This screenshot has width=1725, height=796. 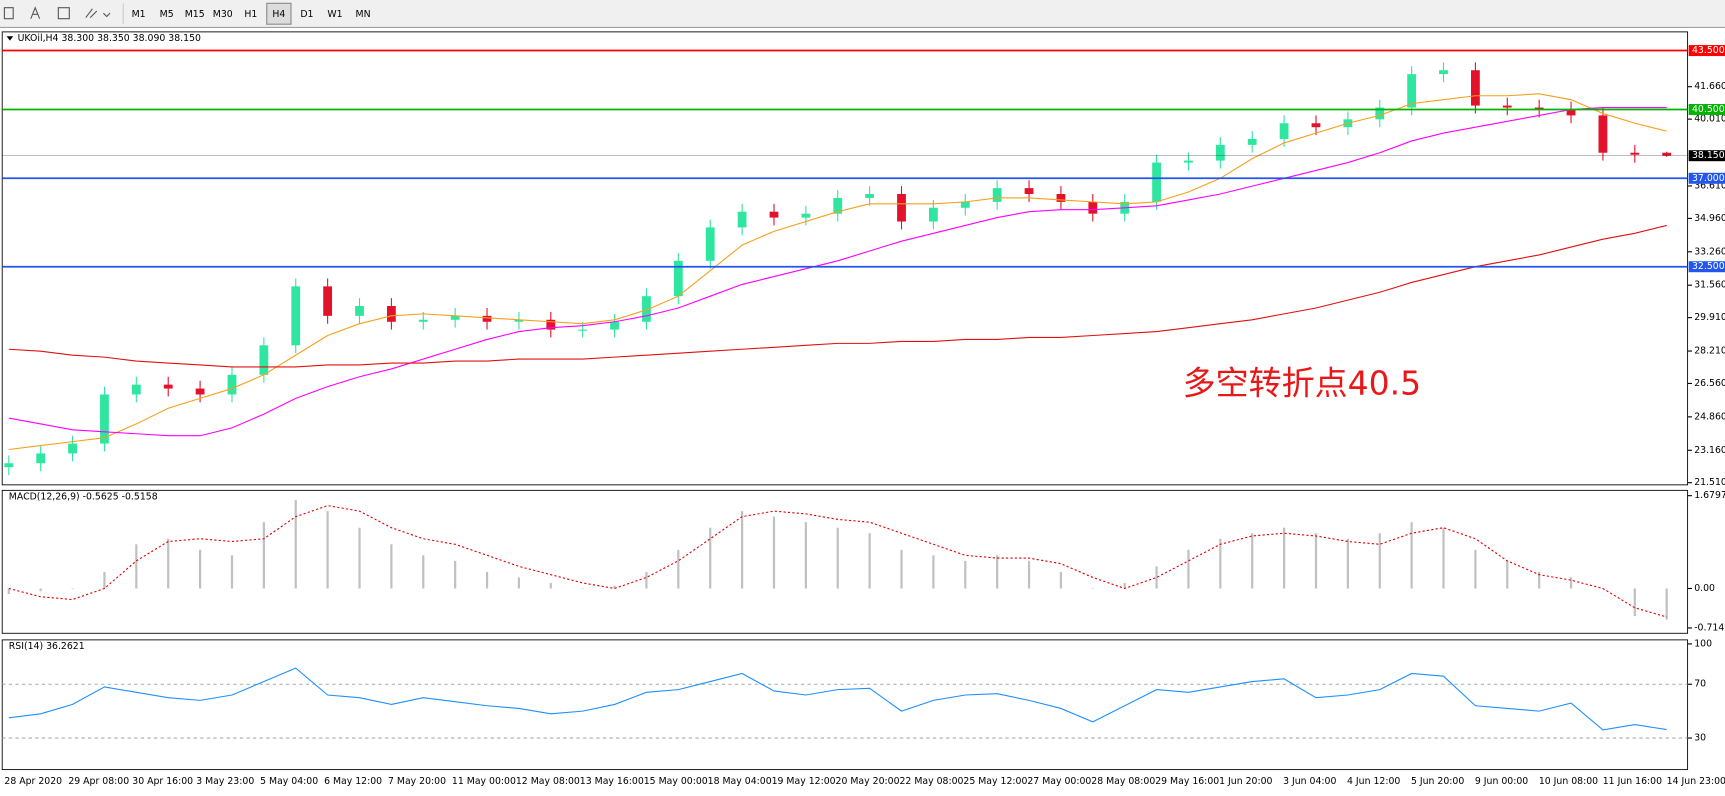 What do you see at coordinates (278, 14) in the screenshot?
I see `timeframe-button: H4` at bounding box center [278, 14].